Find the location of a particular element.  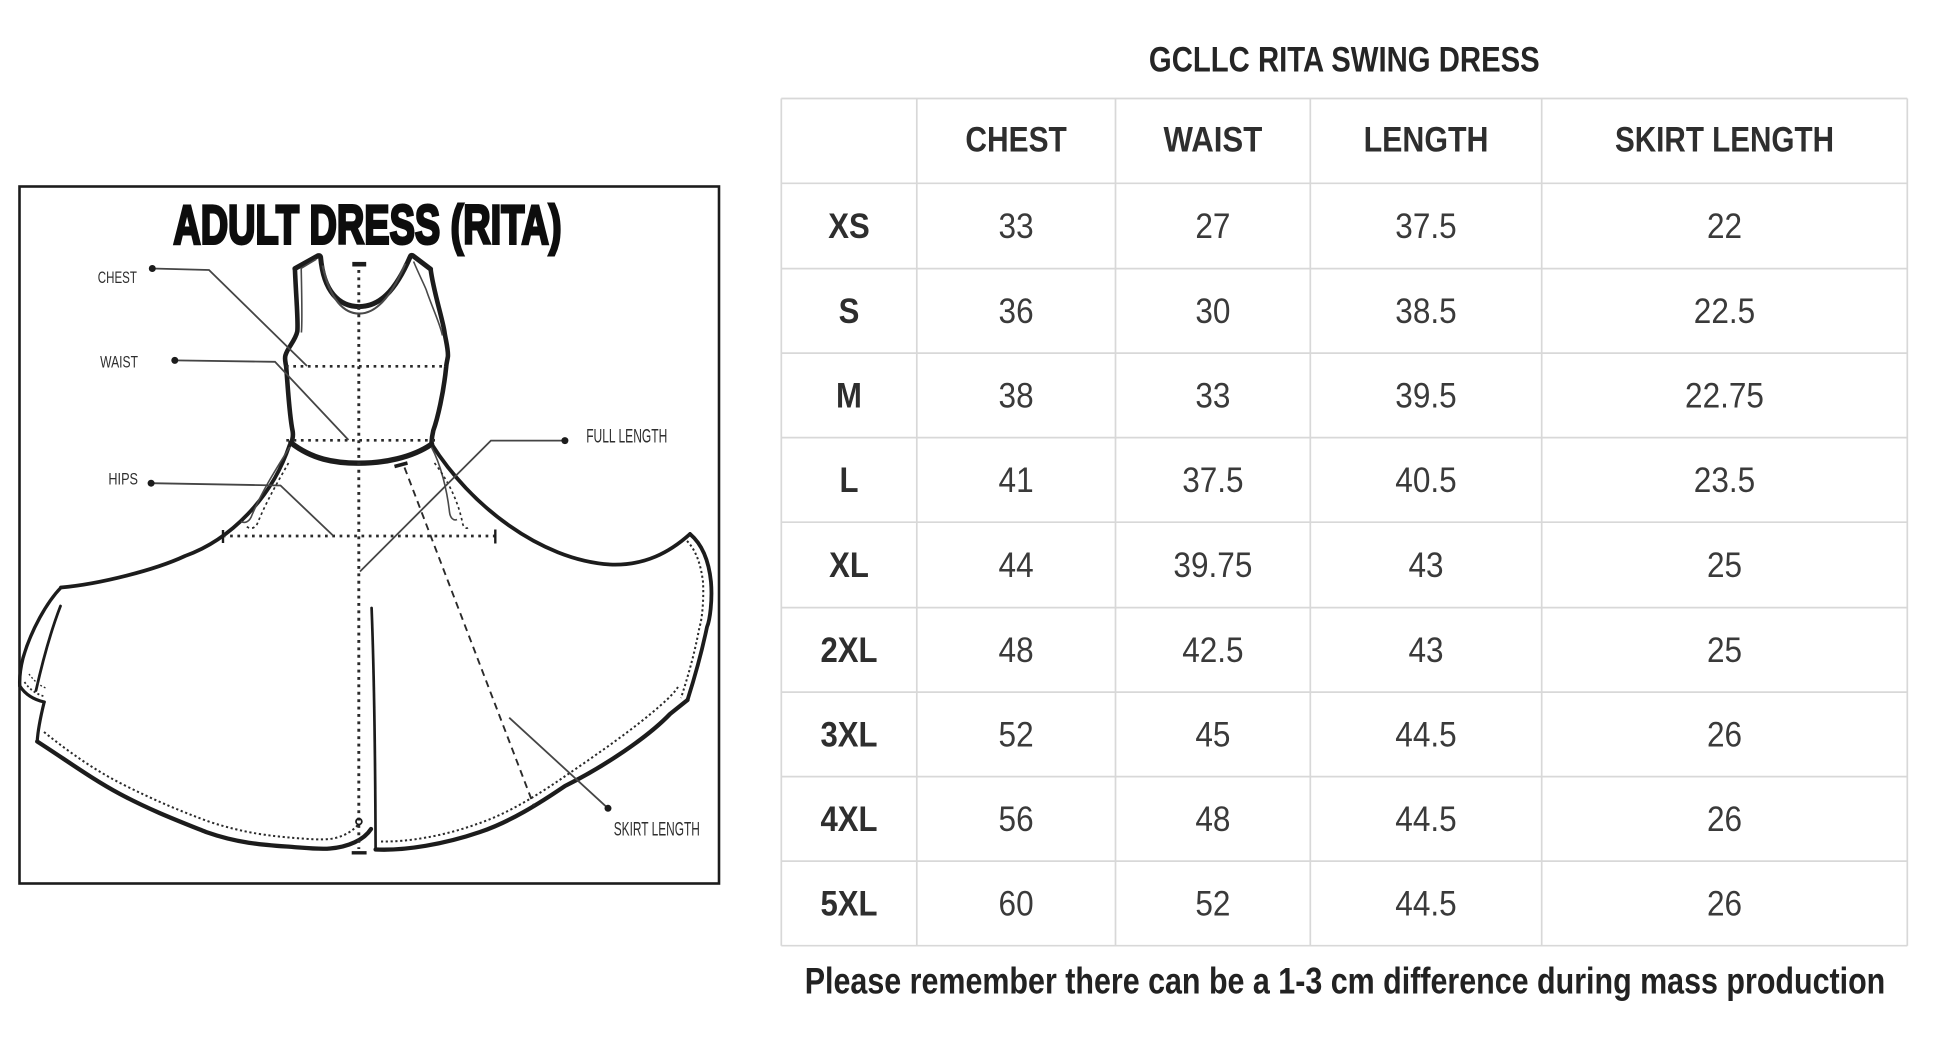

svg-text: 38 is located at coordinates (1016, 396).